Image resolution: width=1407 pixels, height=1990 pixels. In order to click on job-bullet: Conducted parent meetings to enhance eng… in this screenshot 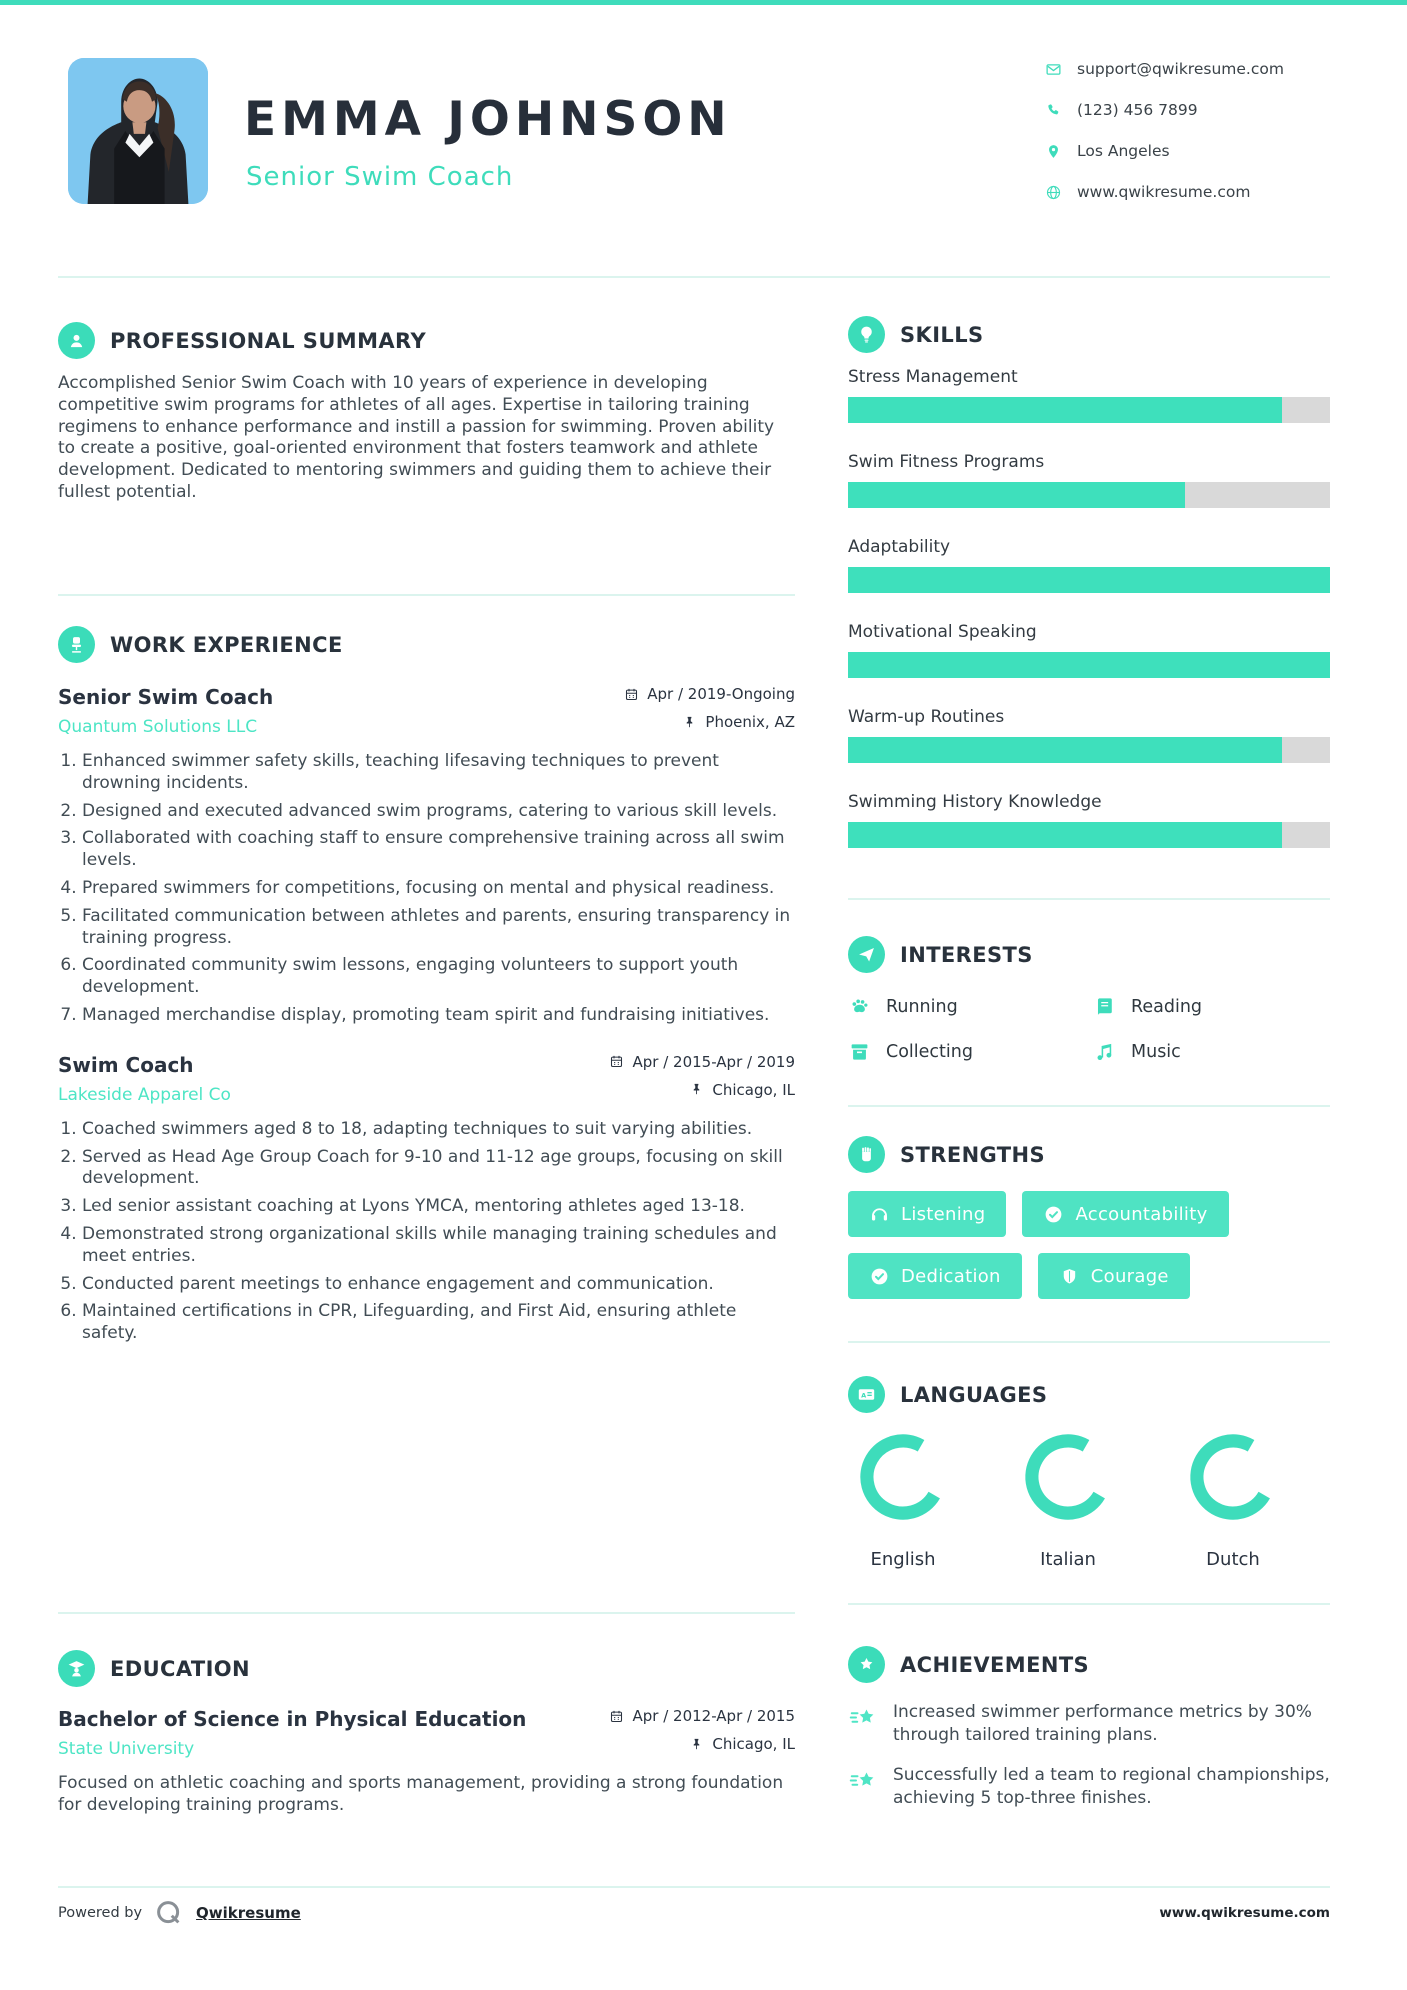, I will do `click(438, 1285)`.